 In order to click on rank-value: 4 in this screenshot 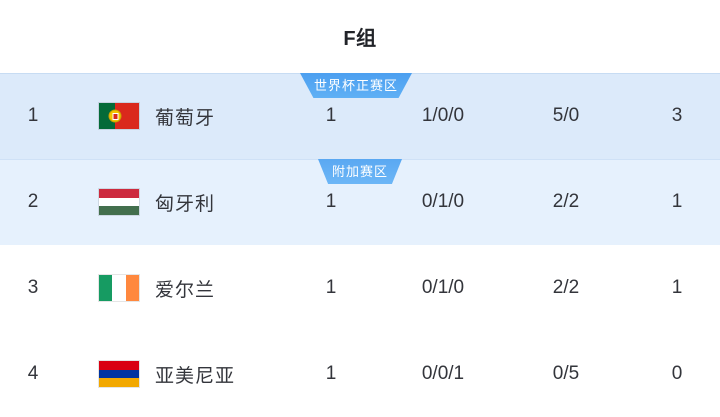, I will do `click(33, 373)`.